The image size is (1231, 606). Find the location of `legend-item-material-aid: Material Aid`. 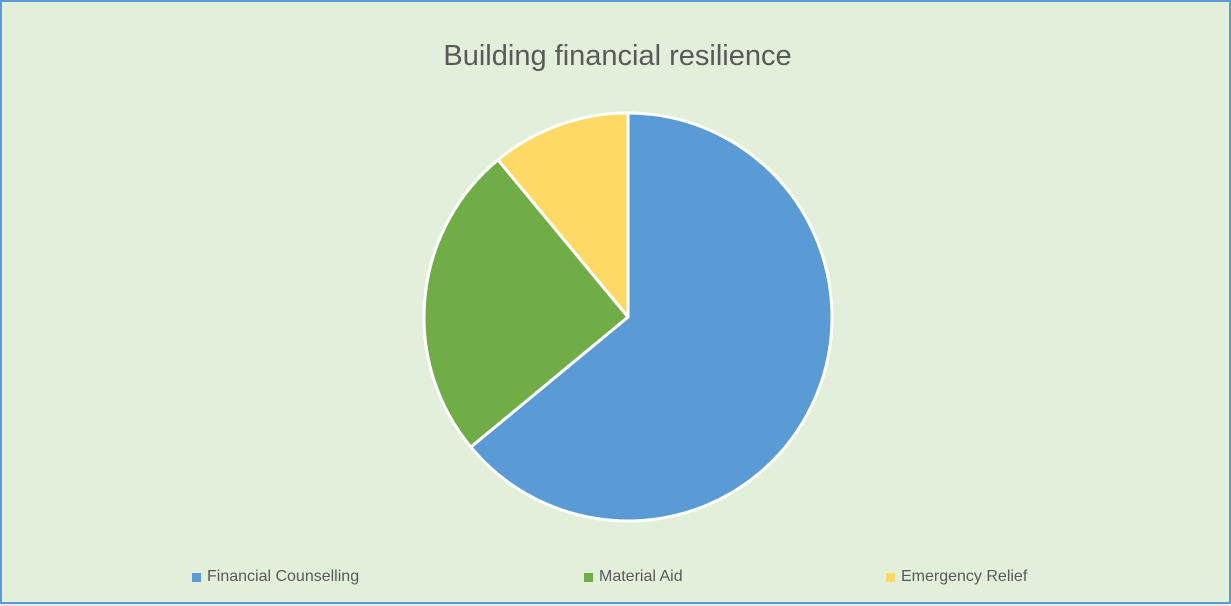

legend-item-material-aid: Material Aid is located at coordinates (633, 577).